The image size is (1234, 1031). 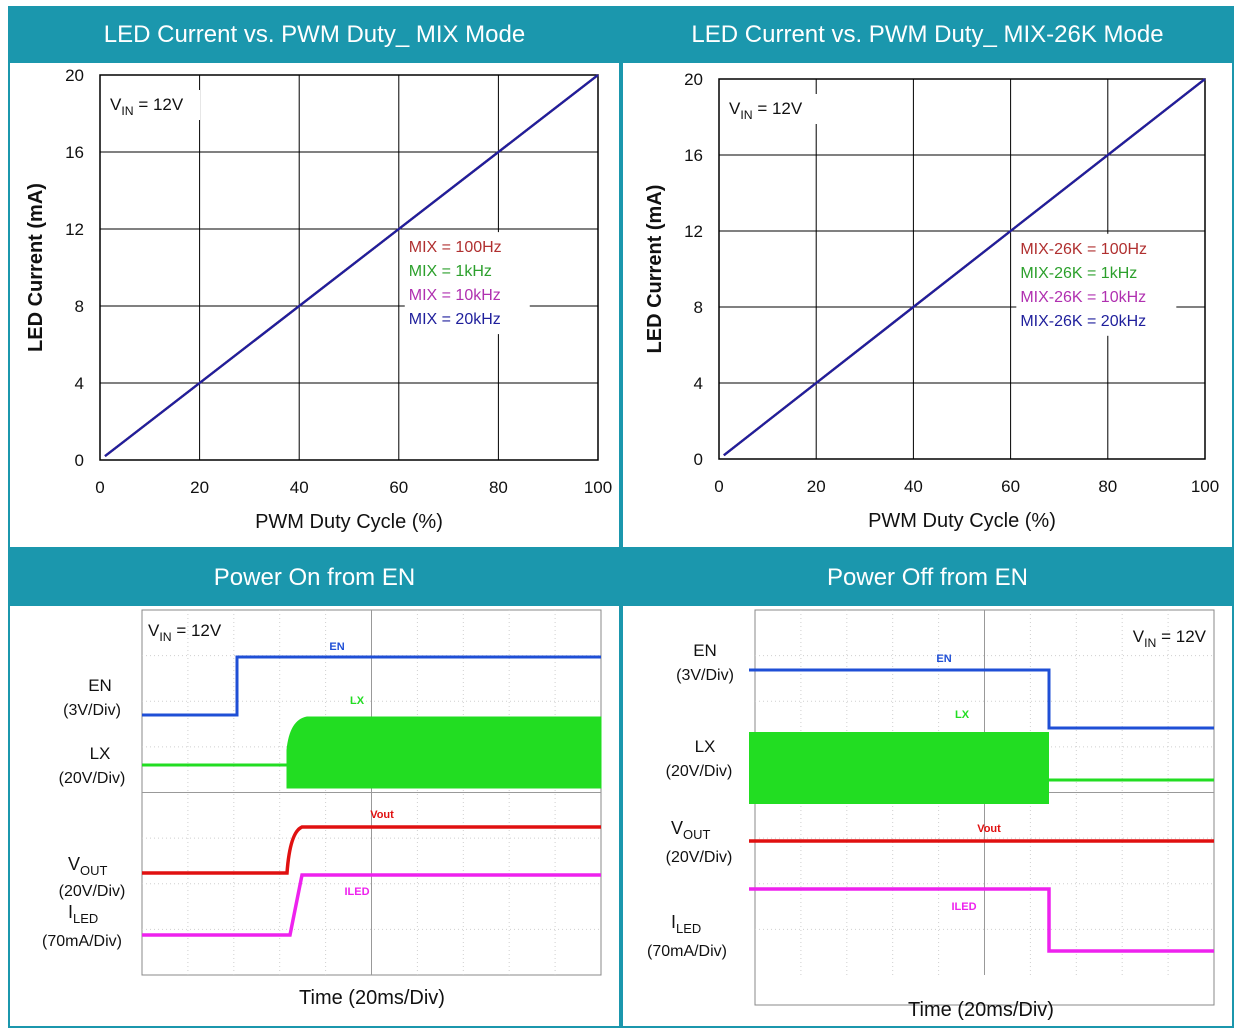 What do you see at coordinates (455, 295) in the screenshot?
I see `legend-entry: MIX = 10kHz` at bounding box center [455, 295].